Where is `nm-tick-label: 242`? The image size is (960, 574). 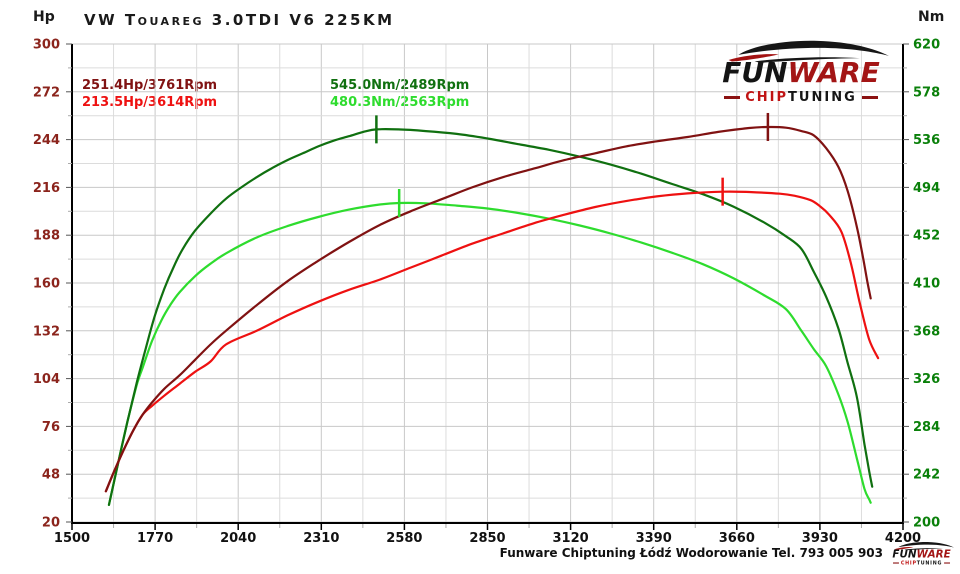 nm-tick-label: 242 is located at coordinates (926, 475).